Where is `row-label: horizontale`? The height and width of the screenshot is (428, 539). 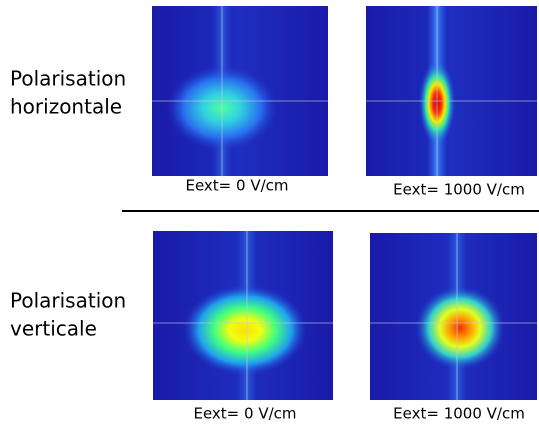
row-label: horizontale is located at coordinates (66, 107).